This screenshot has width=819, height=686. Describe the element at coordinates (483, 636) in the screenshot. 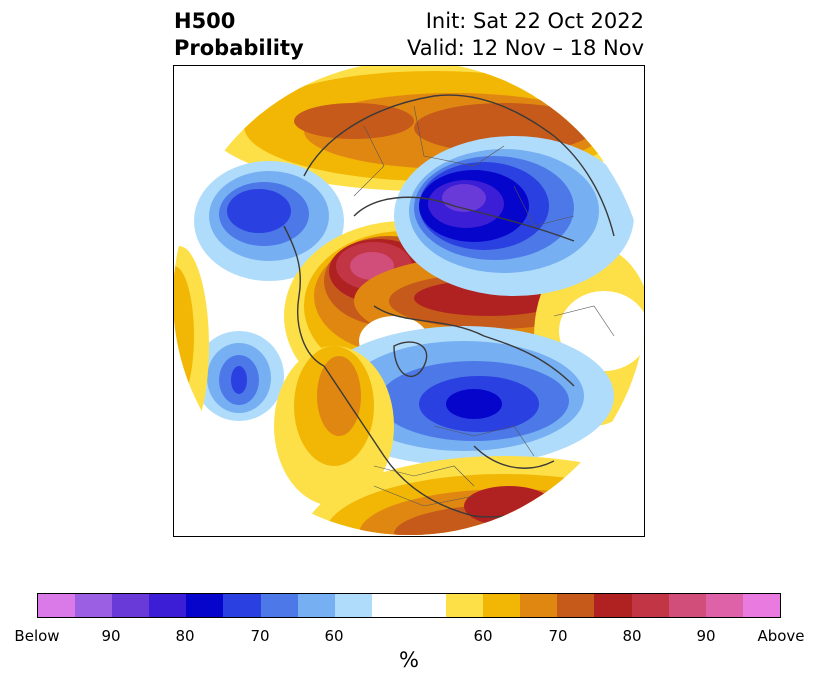

I see `colorbar-tick-60-above: 60` at that location.